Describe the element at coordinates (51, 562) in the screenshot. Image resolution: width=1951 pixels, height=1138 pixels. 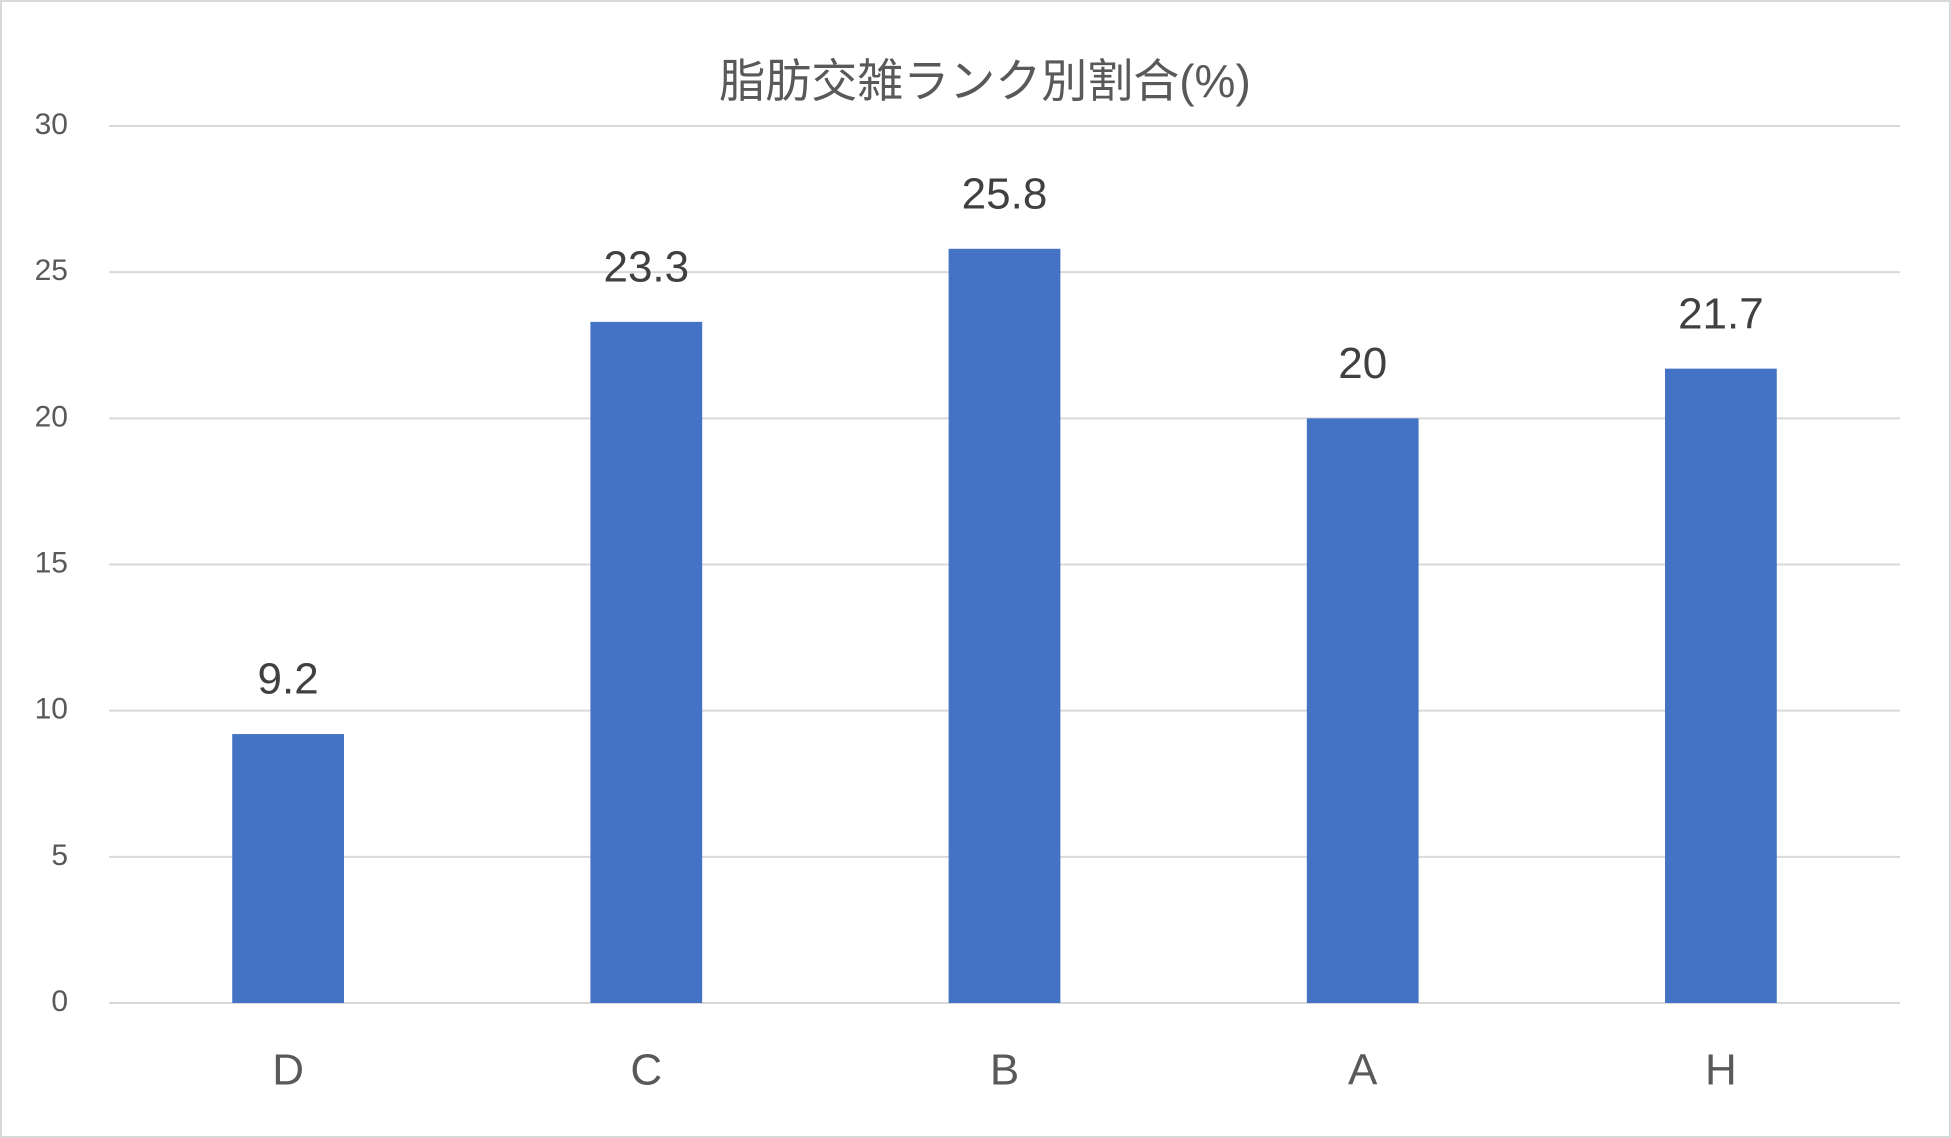
I see `y-tick-label: 15` at that location.